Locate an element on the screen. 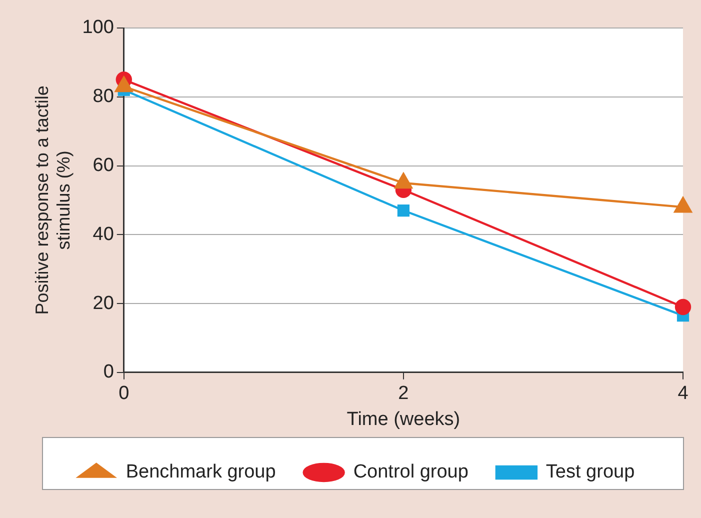 Image resolution: width=701 pixels, height=518 pixels. y-tick-label: 20 is located at coordinates (103, 303).